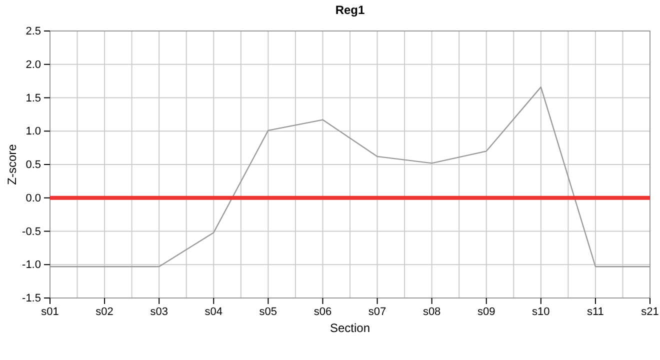 The image size is (660, 360). I want to click on chart-title: Reg1, so click(350, 10).